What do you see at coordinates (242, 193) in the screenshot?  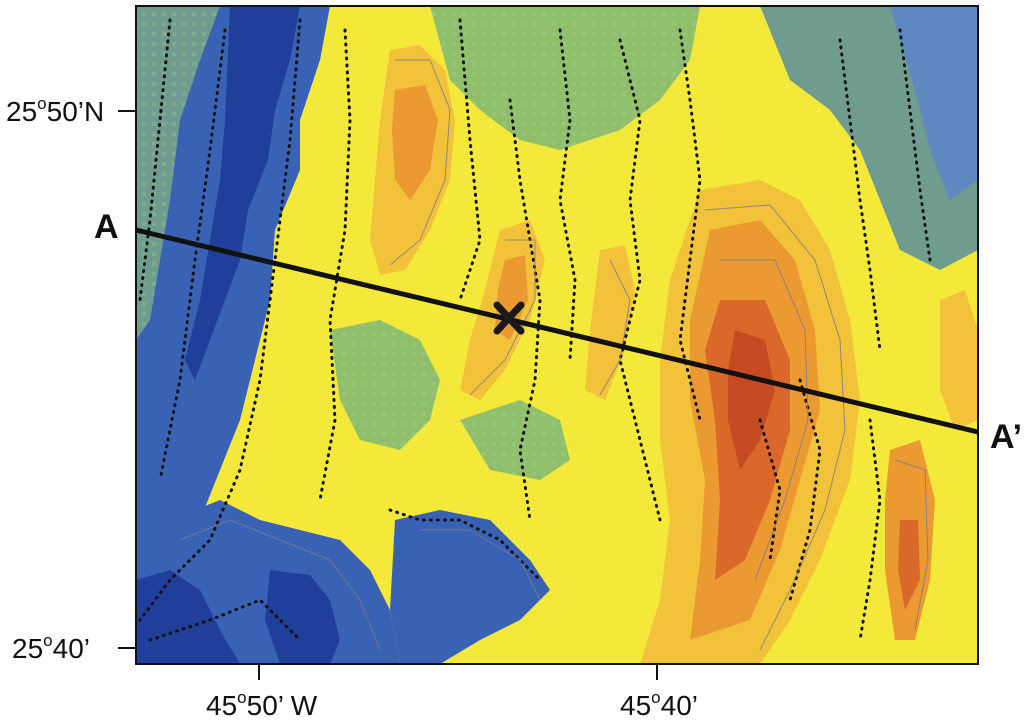 I see `deep-core-west` at bounding box center [242, 193].